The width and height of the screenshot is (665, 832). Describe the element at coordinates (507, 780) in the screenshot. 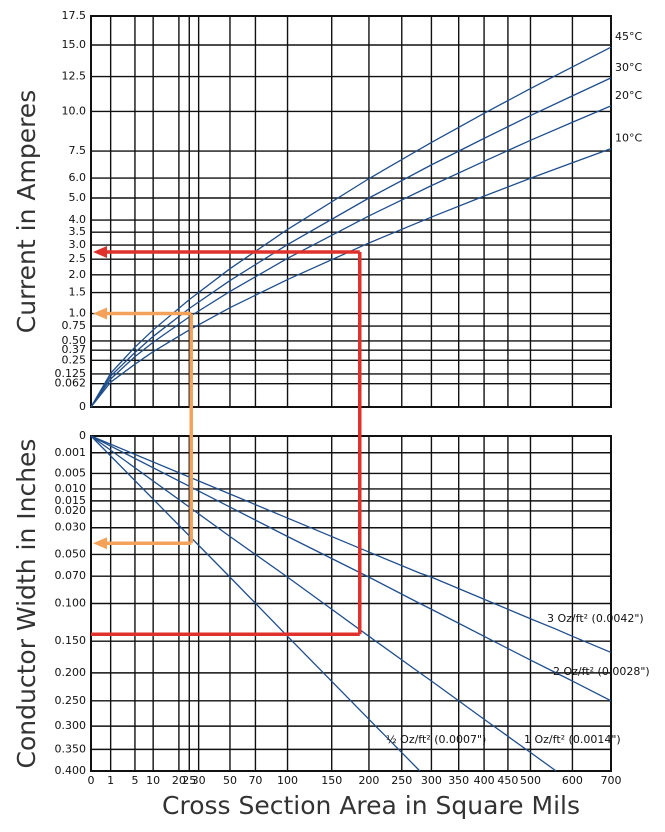

I see `x-tick-label: 450` at that location.